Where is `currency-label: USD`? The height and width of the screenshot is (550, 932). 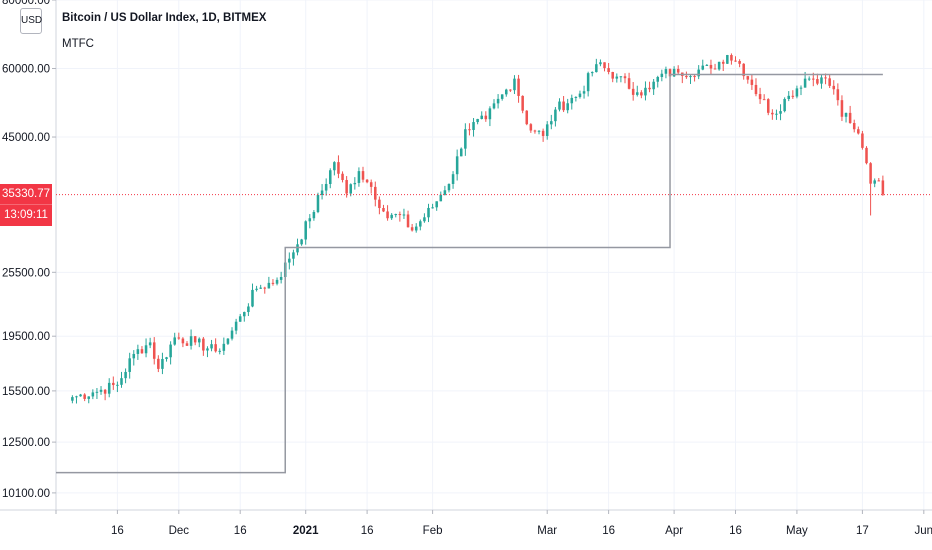
currency-label: USD is located at coordinates (31, 21).